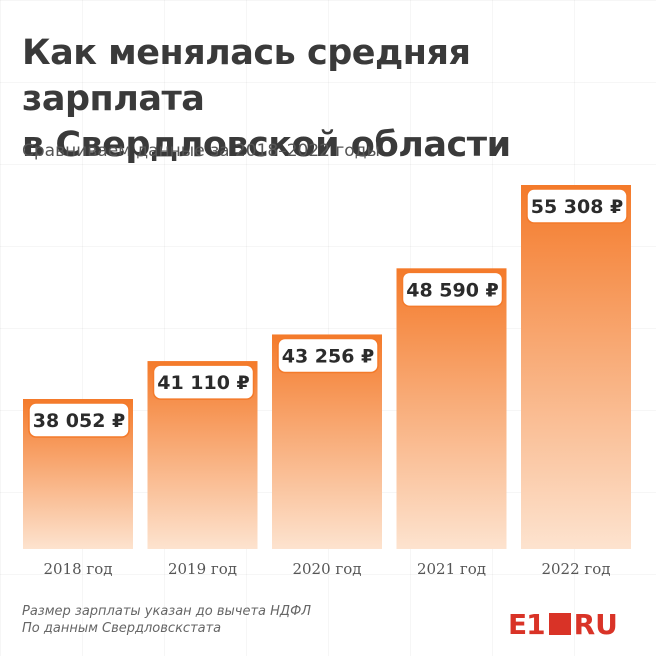 The width and height of the screenshot is (656, 656). Describe the element at coordinates (595, 624) in the screenshot. I see `logo-ru-text: RU` at that location.